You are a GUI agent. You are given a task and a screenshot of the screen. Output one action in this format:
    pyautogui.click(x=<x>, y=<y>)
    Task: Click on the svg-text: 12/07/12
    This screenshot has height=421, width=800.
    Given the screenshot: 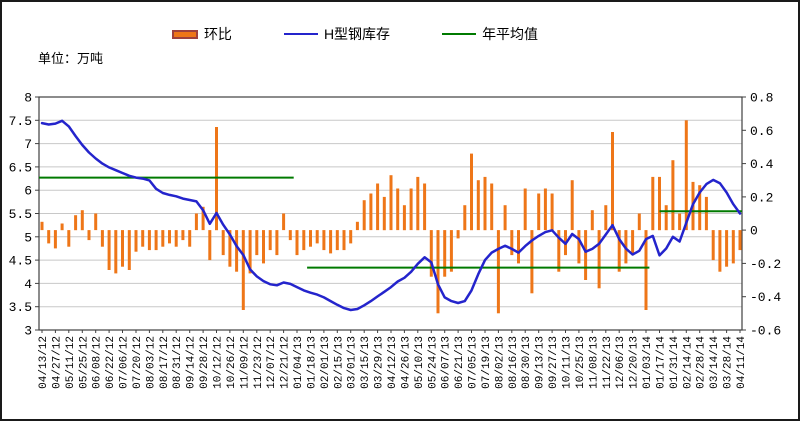 What is the action you would take?
    pyautogui.click(x=272, y=362)
    